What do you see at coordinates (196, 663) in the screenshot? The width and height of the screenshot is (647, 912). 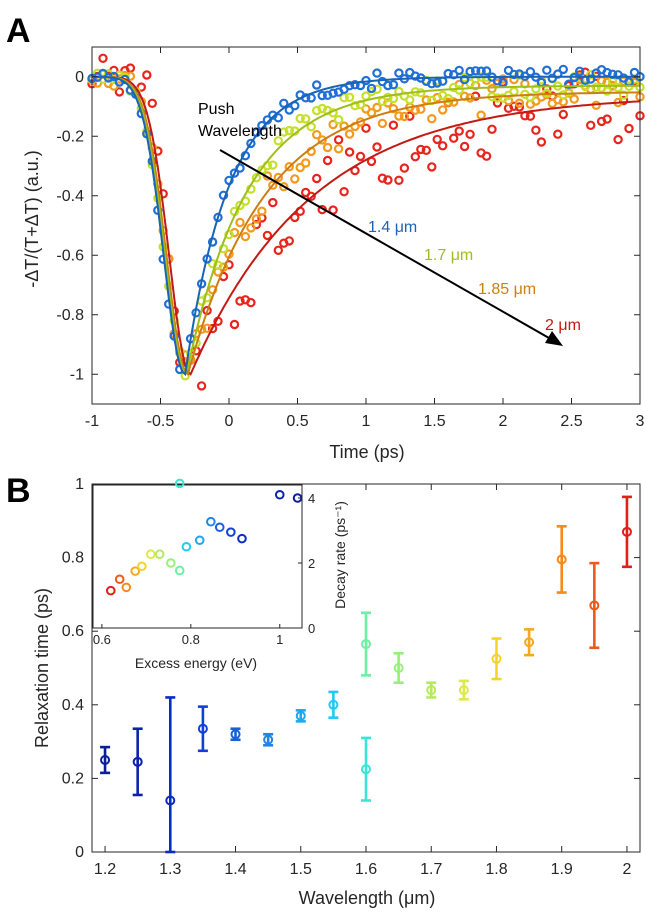 I see `inset-xlabel: Excess energy (eV)` at bounding box center [196, 663].